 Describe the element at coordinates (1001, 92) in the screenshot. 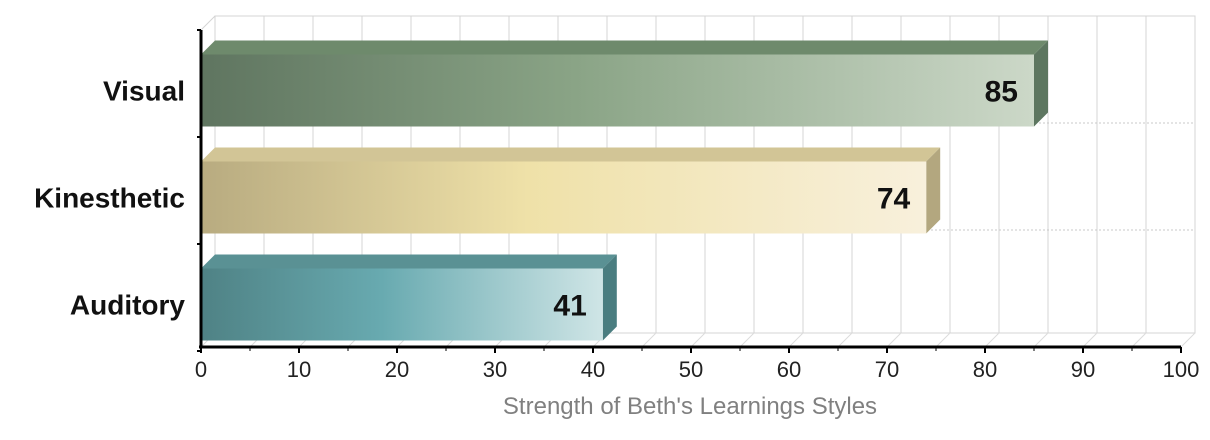

I see `data-label-visual: 85` at that location.